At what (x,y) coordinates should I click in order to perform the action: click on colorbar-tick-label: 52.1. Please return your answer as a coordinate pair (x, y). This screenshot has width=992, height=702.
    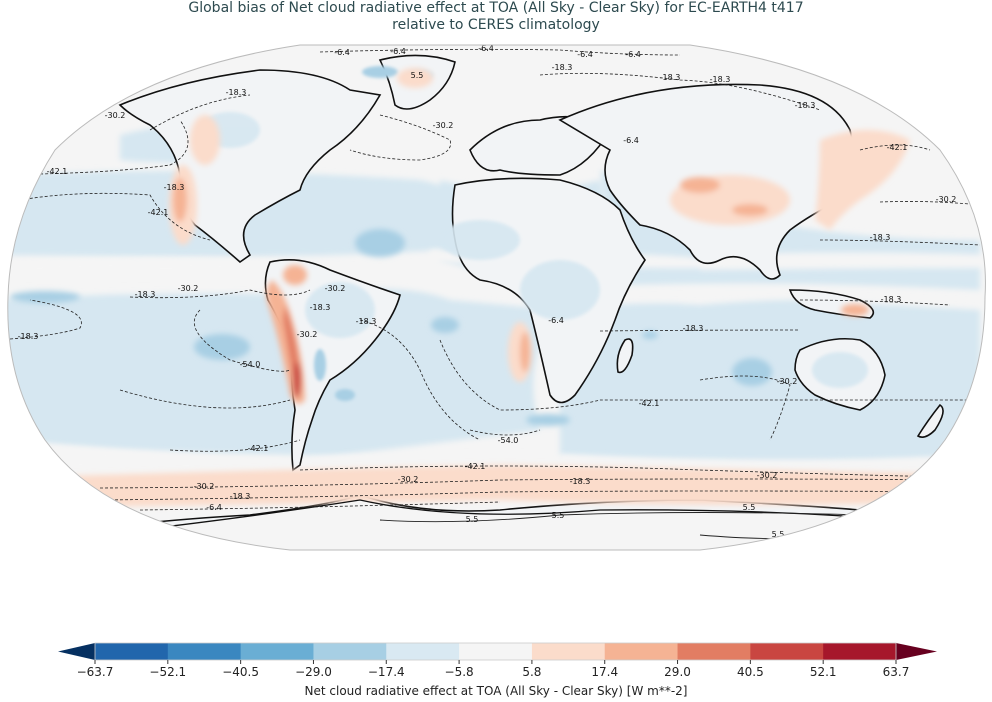
    Looking at the image, I should click on (823, 672).